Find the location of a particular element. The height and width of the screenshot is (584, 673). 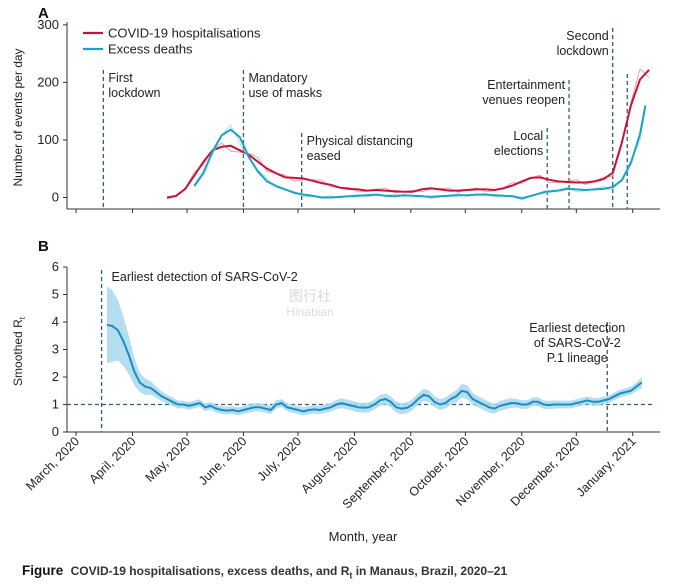

x-tick-label: June, 2020 is located at coordinates (223, 461).